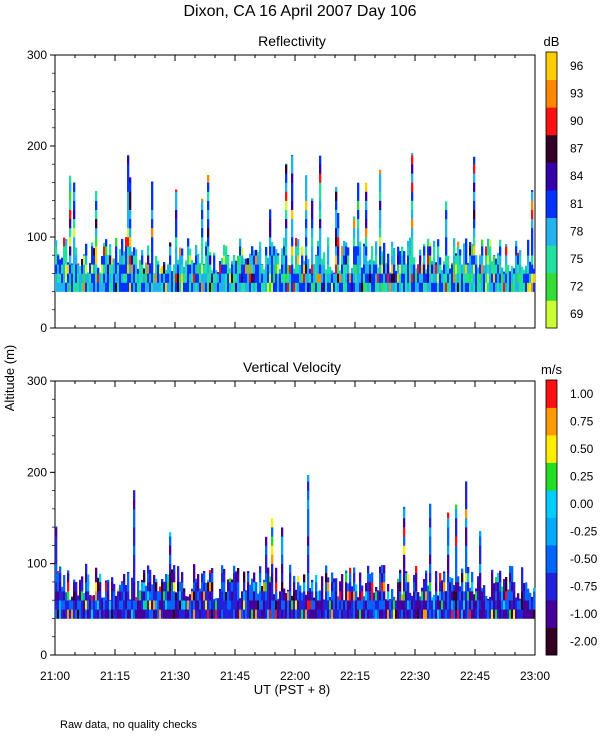 Image resolution: width=600 pixels, height=750 pixels. I want to click on colorbar-label: 0.75, so click(582, 421).